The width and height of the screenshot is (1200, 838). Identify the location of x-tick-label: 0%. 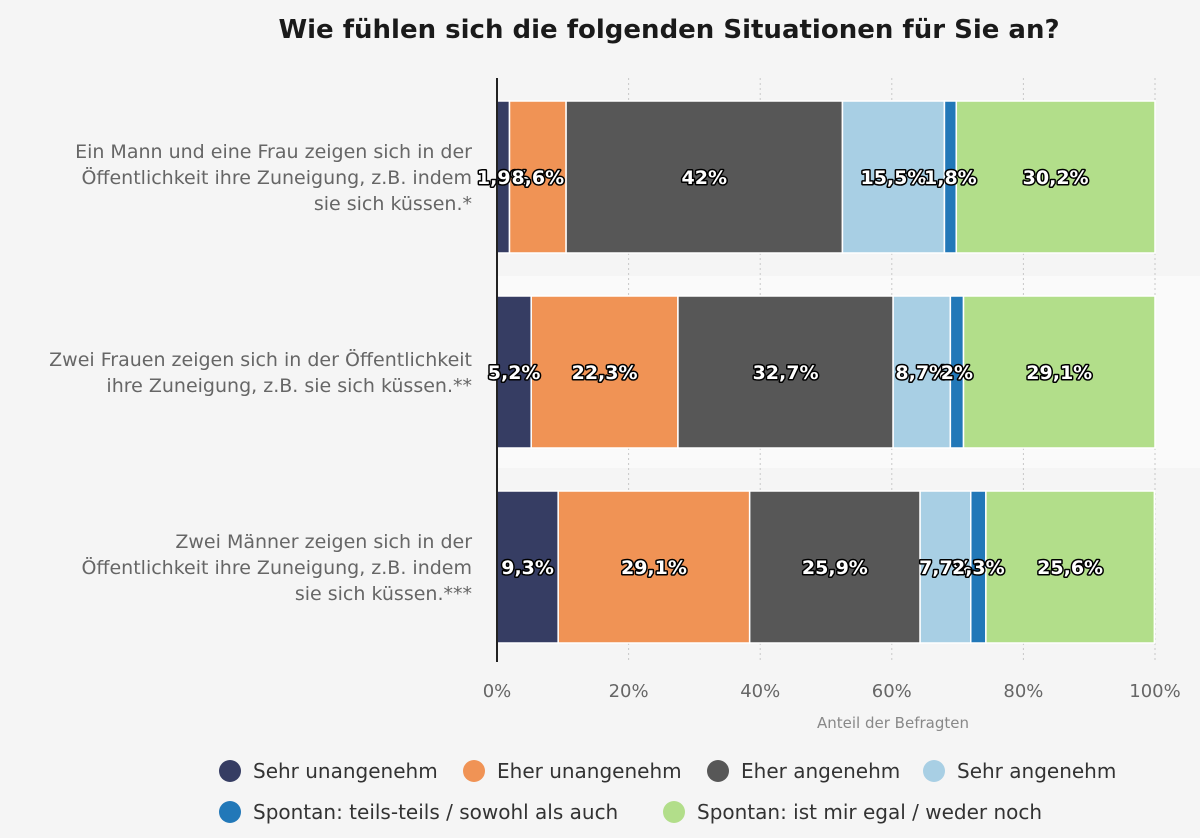
(497, 691).